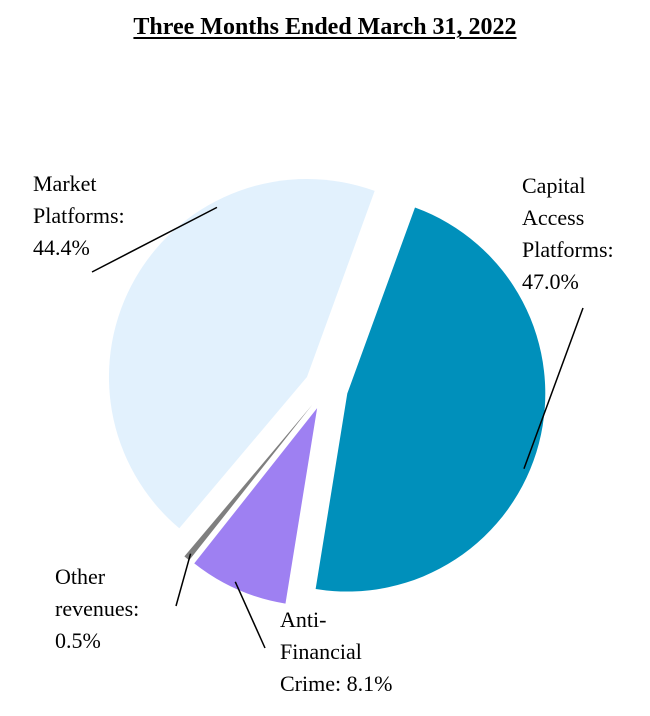  I want to click on leader-line-afc, so click(250, 615).